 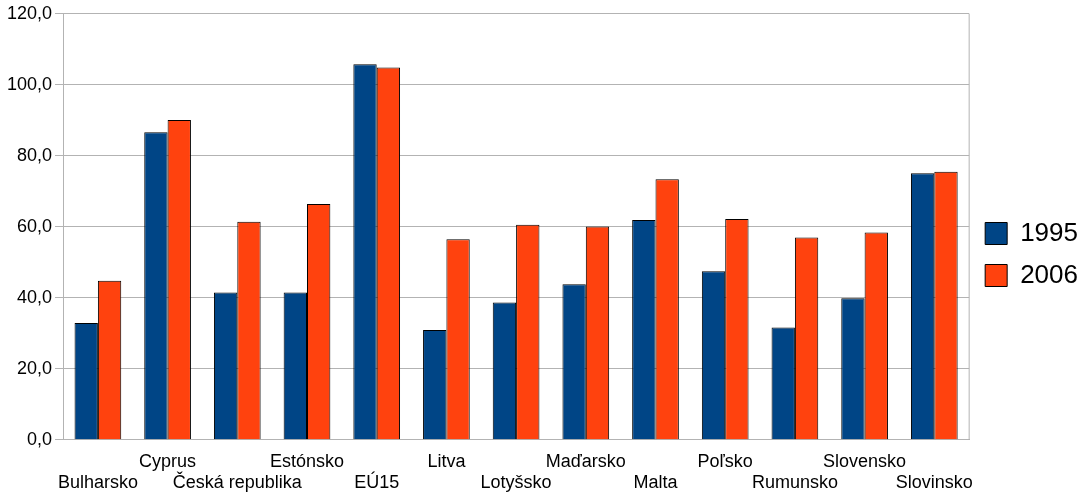 What do you see at coordinates (516, 482) in the screenshot?
I see `x-tick-label: Lotyšsko` at bounding box center [516, 482].